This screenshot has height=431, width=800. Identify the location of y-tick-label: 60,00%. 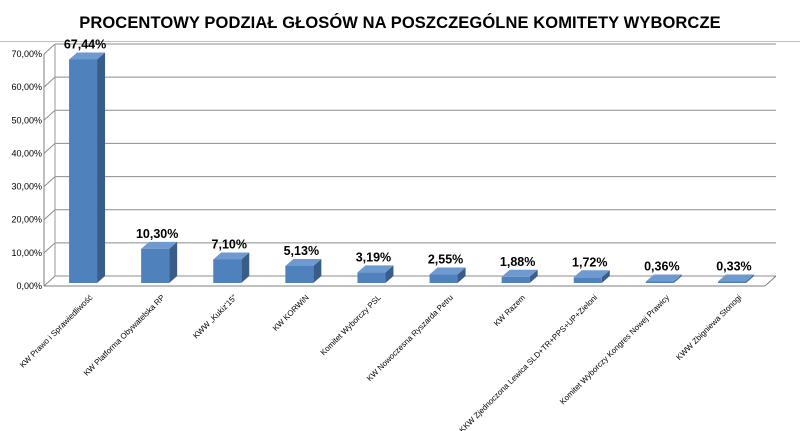
(26, 87).